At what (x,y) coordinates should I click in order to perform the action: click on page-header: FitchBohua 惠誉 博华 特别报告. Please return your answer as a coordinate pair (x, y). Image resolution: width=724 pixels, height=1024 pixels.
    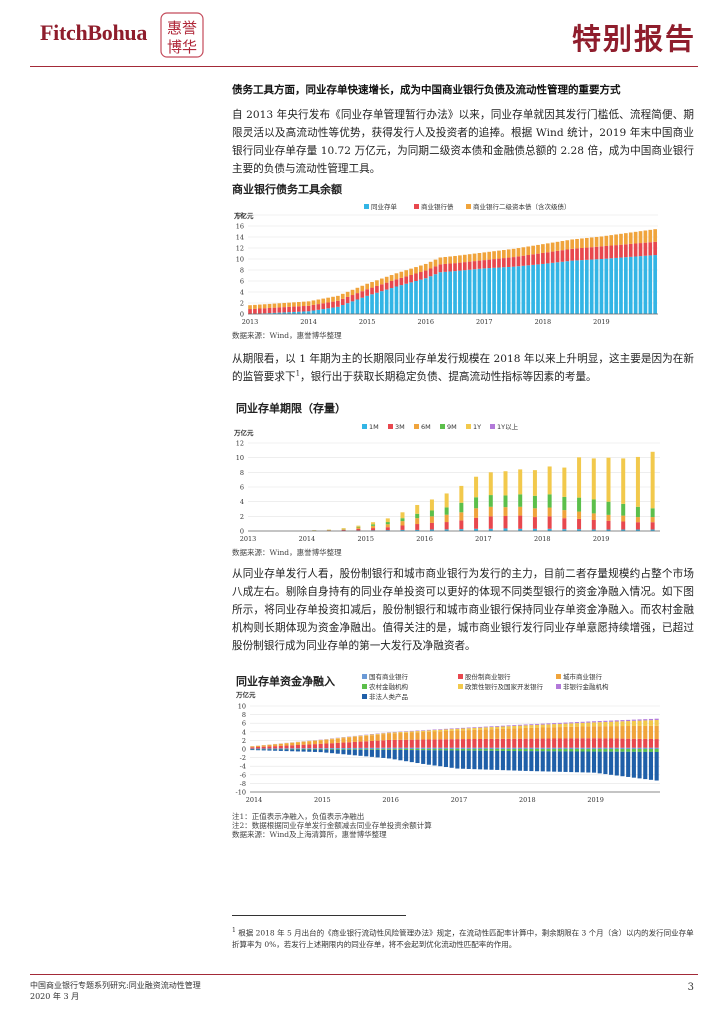
    Looking at the image, I should click on (362, 35).